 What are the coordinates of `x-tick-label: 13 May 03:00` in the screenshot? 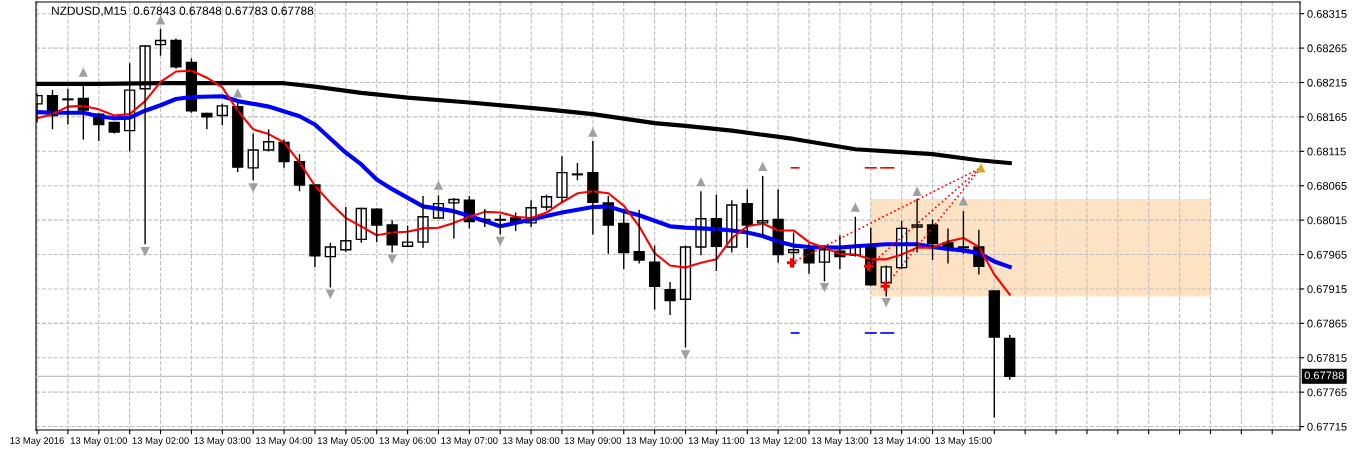 It's located at (222, 441).